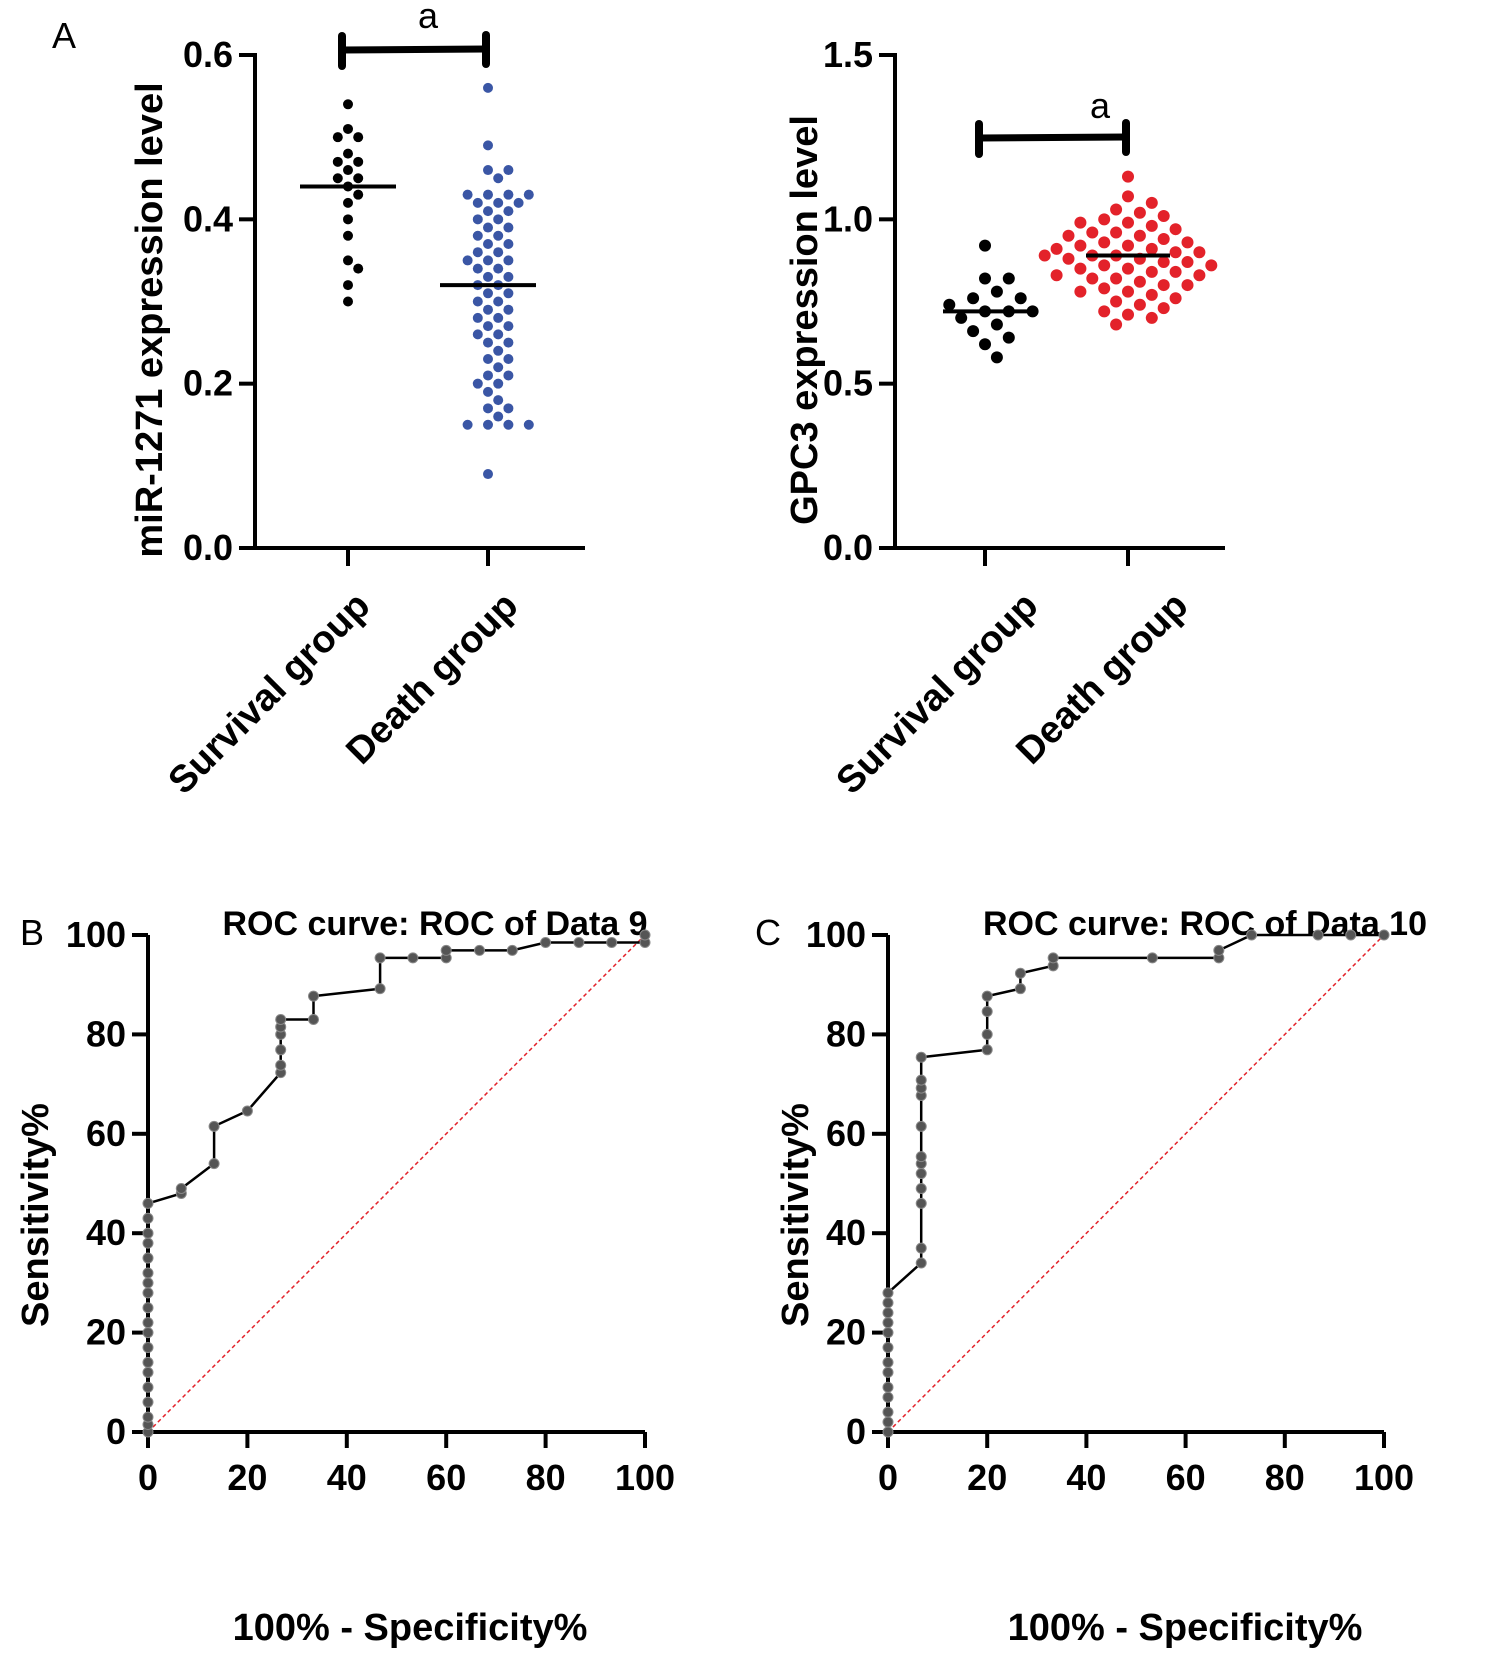 This screenshot has height=1654, width=1495. What do you see at coordinates (208, 54) in the screenshot?
I see `mir1271-y-tick-label: 0.6` at bounding box center [208, 54].